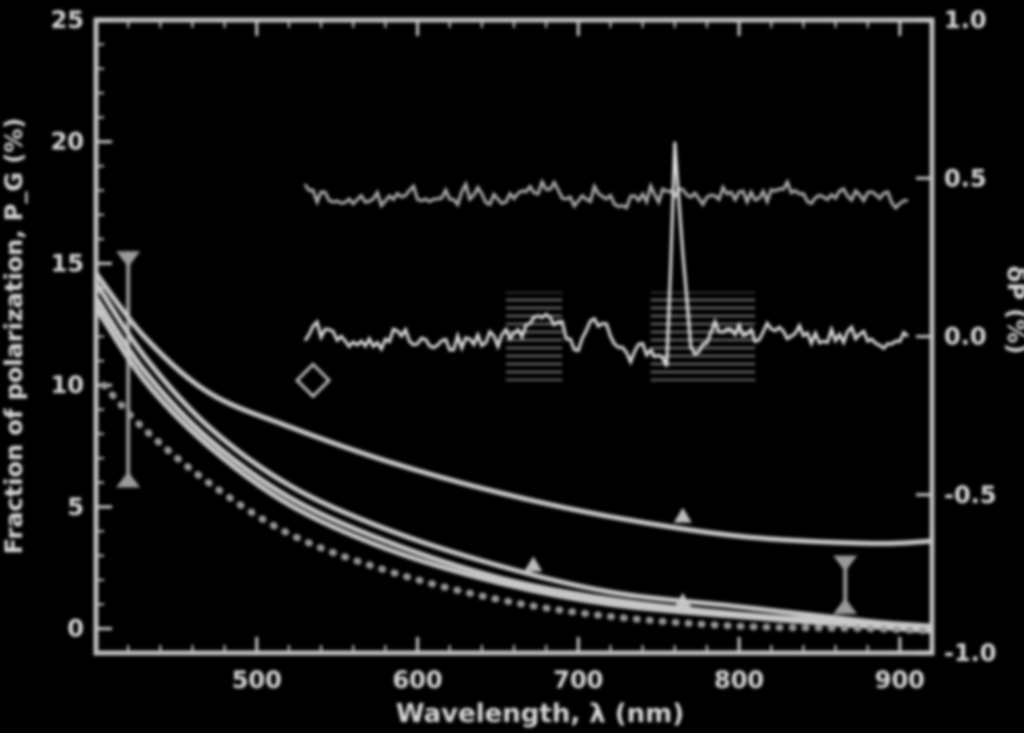 Image resolution: width=1024 pixels, height=733 pixels. I want to click on y-left-tick-label: 20, so click(67, 142).